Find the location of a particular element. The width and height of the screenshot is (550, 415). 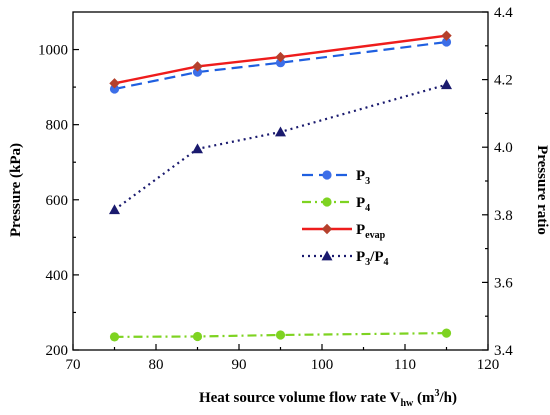

legend-label: P3/P4 is located at coordinates (372, 258).